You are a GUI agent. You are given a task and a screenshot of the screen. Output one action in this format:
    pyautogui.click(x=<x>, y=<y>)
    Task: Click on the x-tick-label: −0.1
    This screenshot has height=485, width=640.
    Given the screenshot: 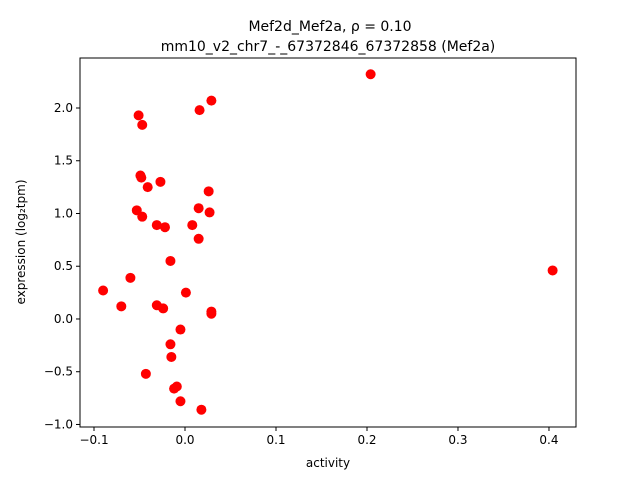 What is the action you would take?
    pyautogui.click(x=93, y=440)
    